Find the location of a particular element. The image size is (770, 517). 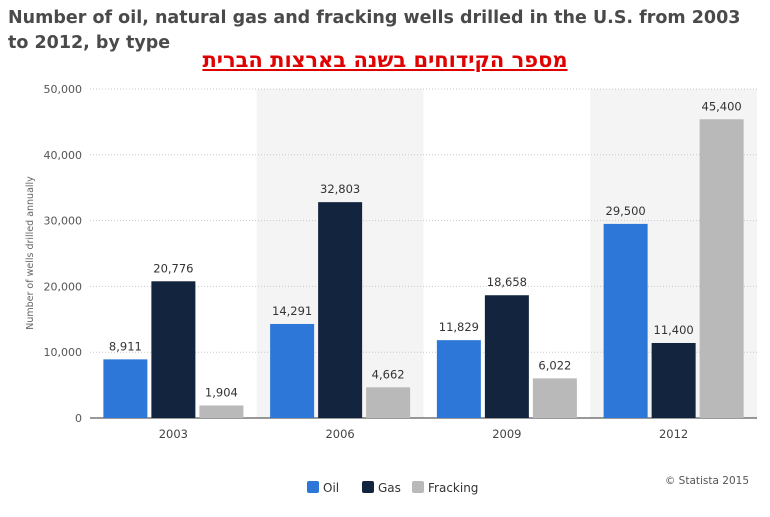

legend-swatch-oil is located at coordinates (313, 487).